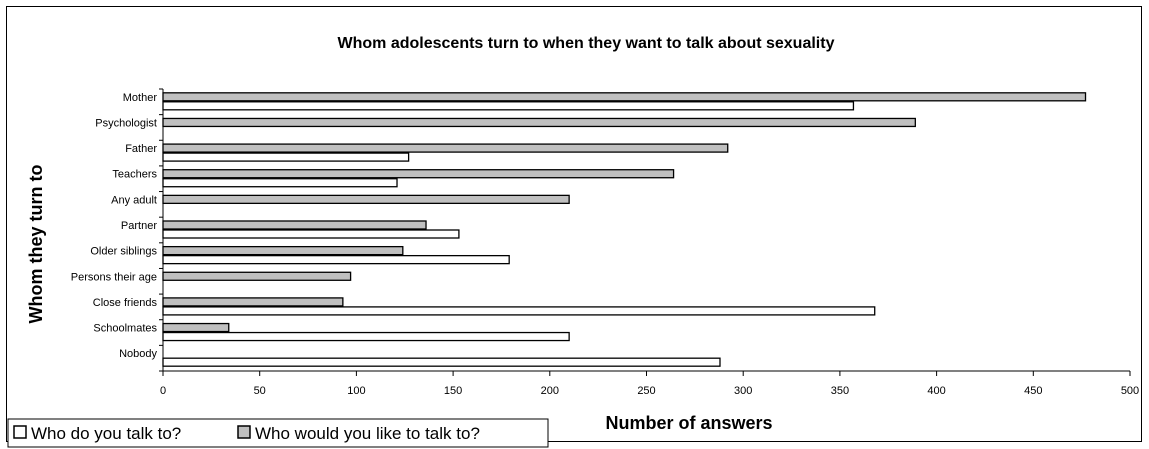  I want to click on legend-box, so click(278, 433).